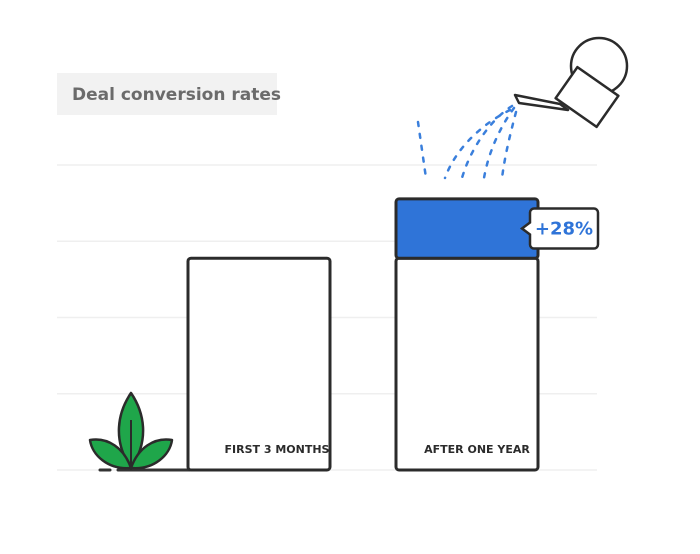 The image size is (700, 554). What do you see at coordinates (477, 449) in the screenshot?
I see `x-tick-label: AFTER ONE YEAR` at bounding box center [477, 449].